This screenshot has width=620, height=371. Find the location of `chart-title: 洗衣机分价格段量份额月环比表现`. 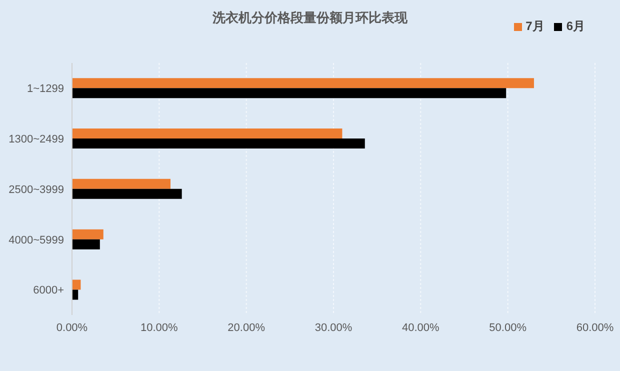

chart-title: 洗衣机分价格段量份额月环比表现 is located at coordinates (310, 17).